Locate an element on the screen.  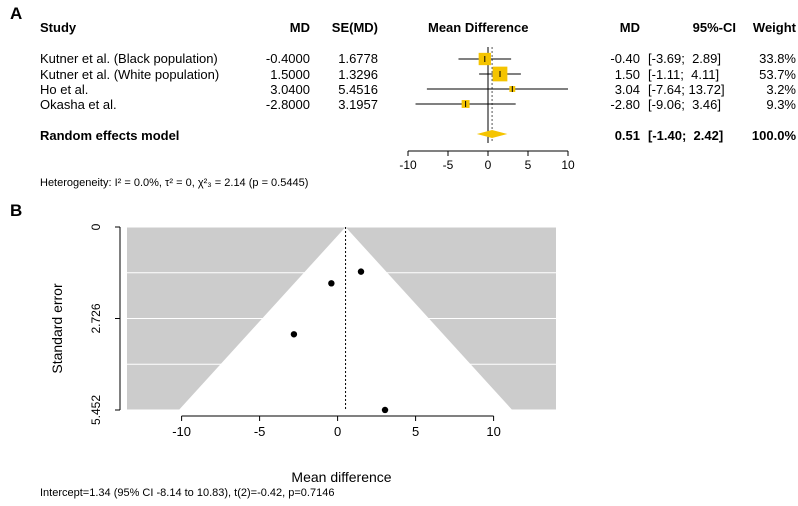
study-ci: [-1.11; 4.11] is located at coordinates (684, 74).